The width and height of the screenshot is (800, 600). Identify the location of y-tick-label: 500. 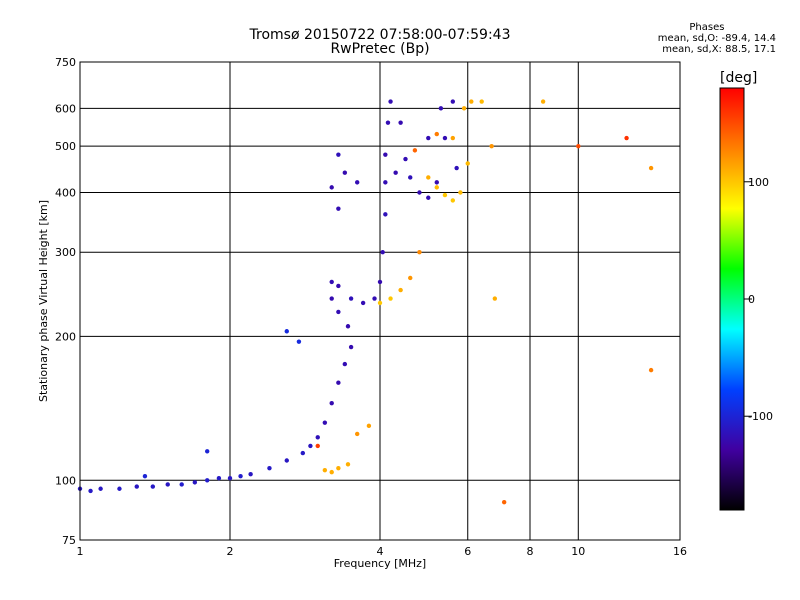
(65, 146).